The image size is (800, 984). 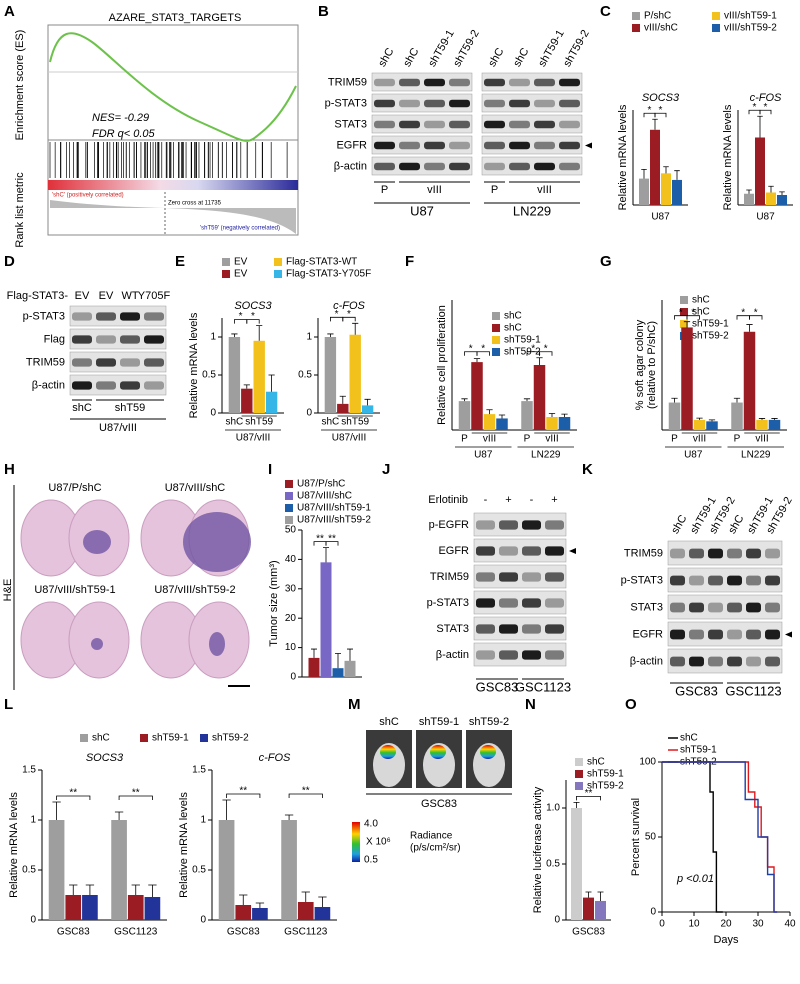 I want to click on legend-label: U87/vIII/shC, so click(x=324, y=496).